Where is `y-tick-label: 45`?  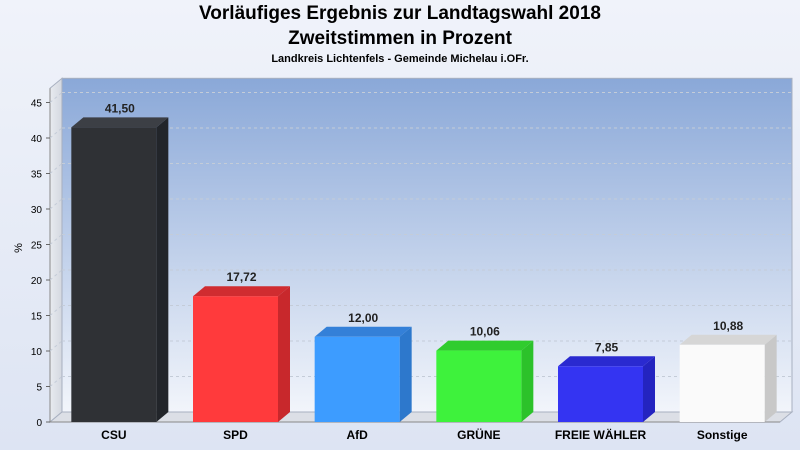
y-tick-label: 45 is located at coordinates (37, 104).